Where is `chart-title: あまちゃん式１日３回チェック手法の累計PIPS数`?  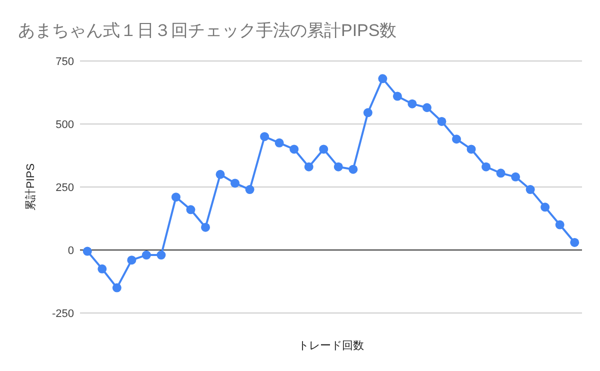
chart-title: あまちゃん式１日３回チェック手法の累計PIPS数 is located at coordinates (207, 30).